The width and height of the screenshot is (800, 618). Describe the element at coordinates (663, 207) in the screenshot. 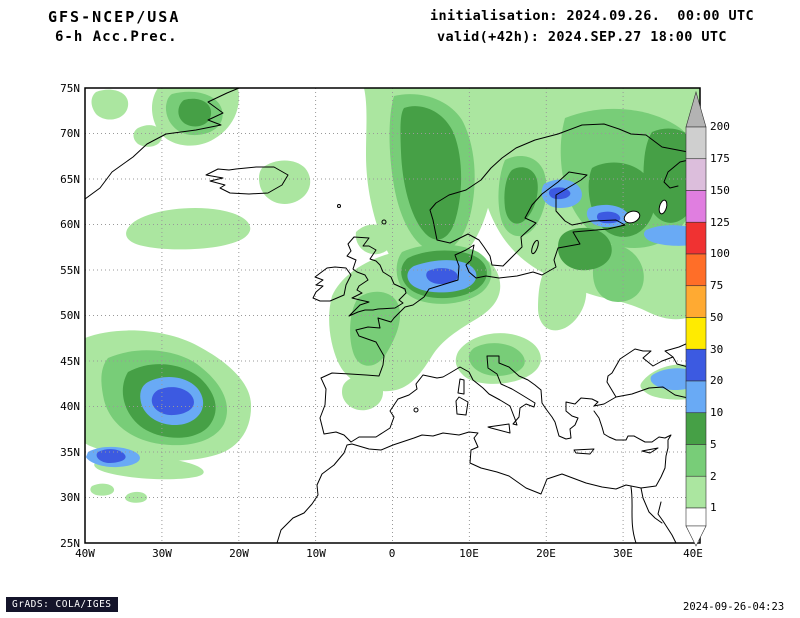

I see `lake-onega` at that location.